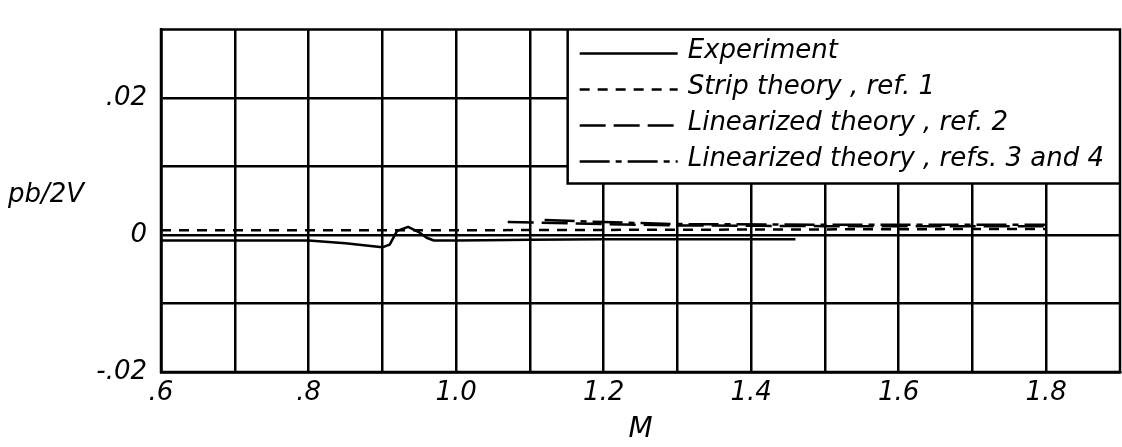  I want to click on x-tick-label: 1.4, so click(751, 391).